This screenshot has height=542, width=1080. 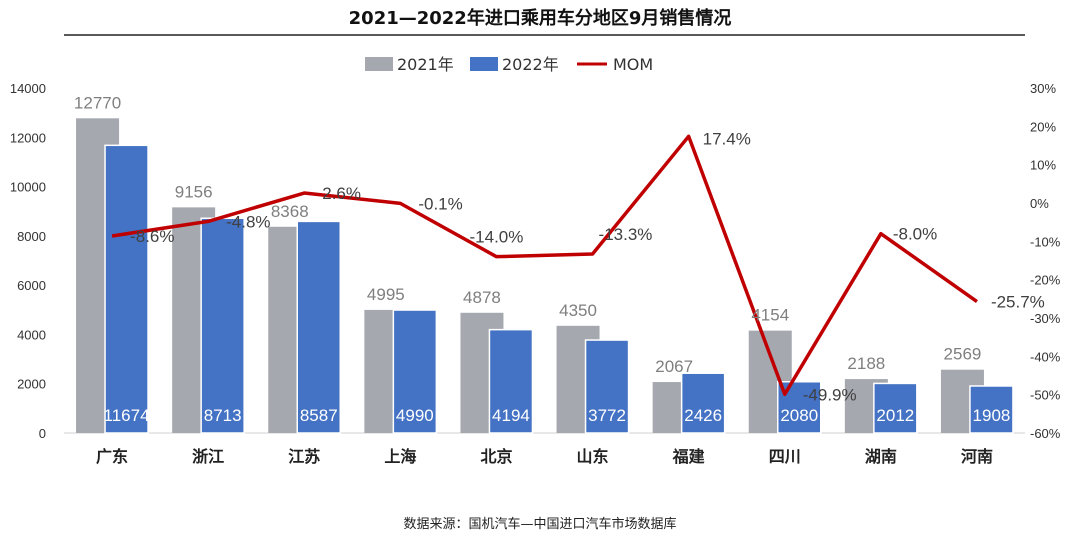 What do you see at coordinates (593, 456) in the screenshot?
I see `x-category-label: 山东` at bounding box center [593, 456].